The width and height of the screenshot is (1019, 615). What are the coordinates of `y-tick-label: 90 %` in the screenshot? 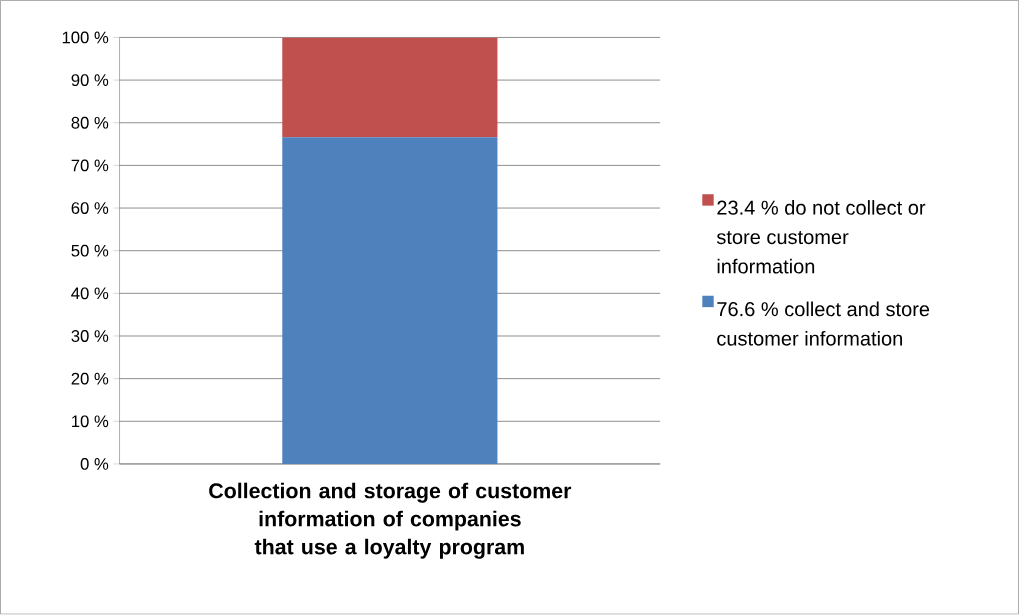 It's located at (90, 80).